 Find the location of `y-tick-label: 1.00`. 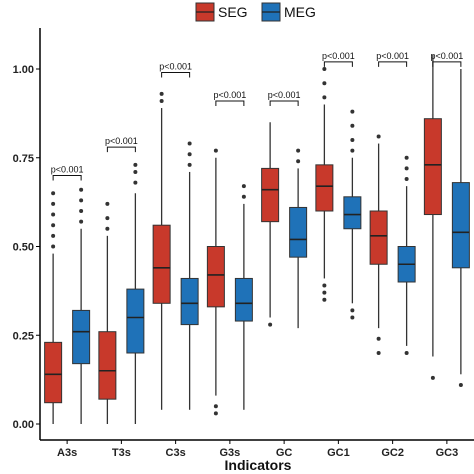

y-tick-label: 1.00 is located at coordinates (23, 70).